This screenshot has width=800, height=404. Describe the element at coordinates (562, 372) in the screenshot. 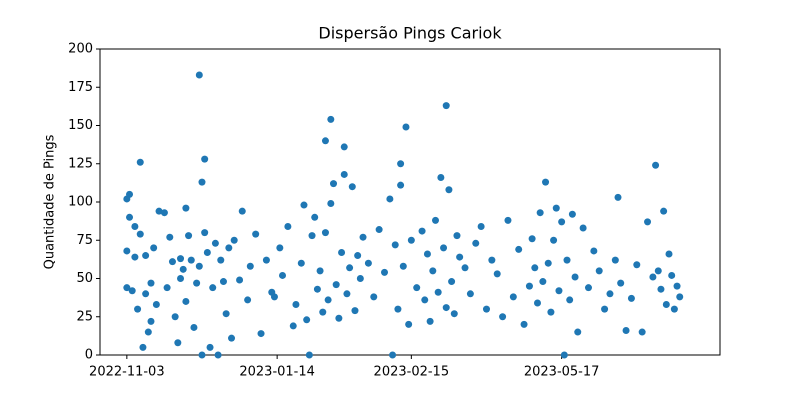

I see `x-tick-label: 2023-05-17` at that location.